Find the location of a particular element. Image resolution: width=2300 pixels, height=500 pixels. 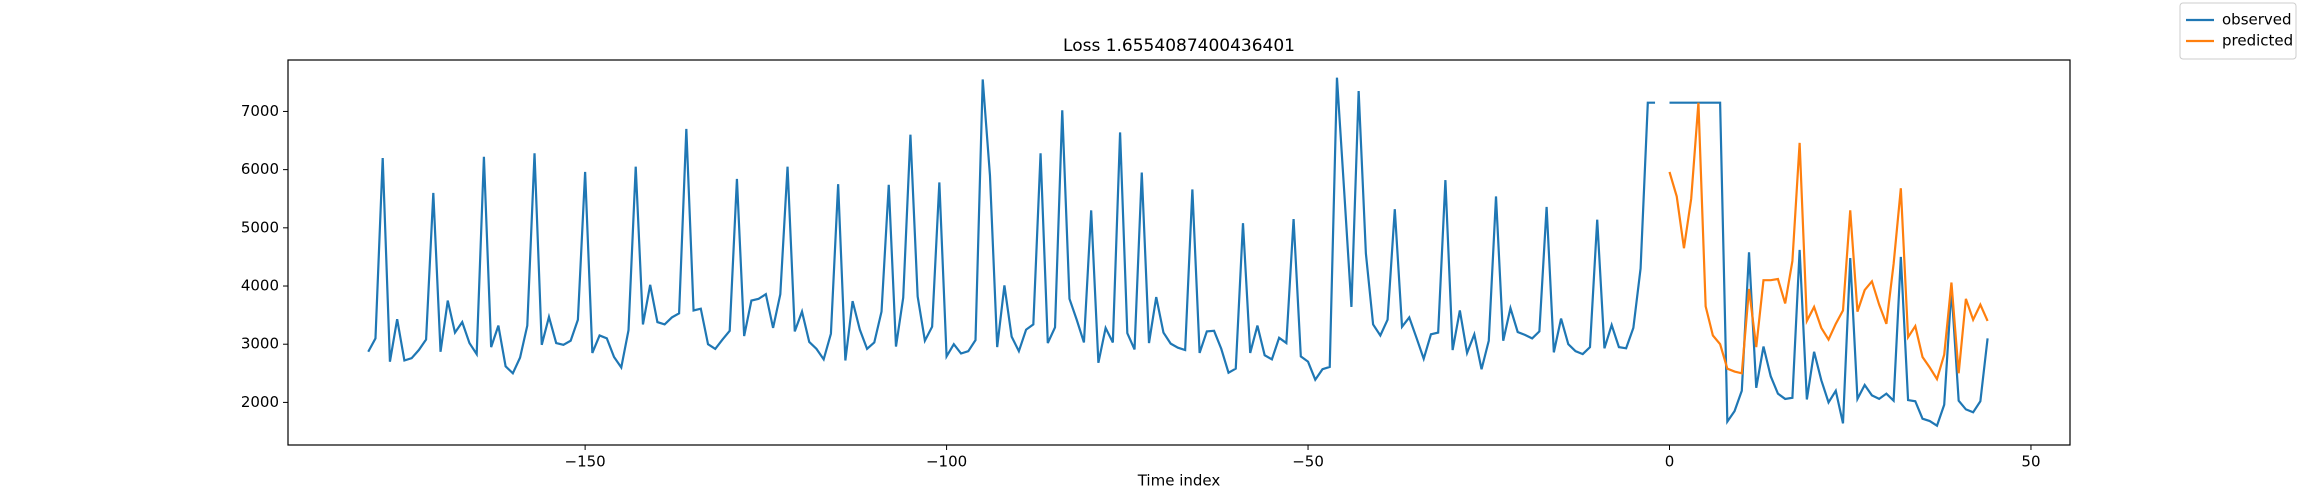

x-tick-label: 0 is located at coordinates (1670, 462).